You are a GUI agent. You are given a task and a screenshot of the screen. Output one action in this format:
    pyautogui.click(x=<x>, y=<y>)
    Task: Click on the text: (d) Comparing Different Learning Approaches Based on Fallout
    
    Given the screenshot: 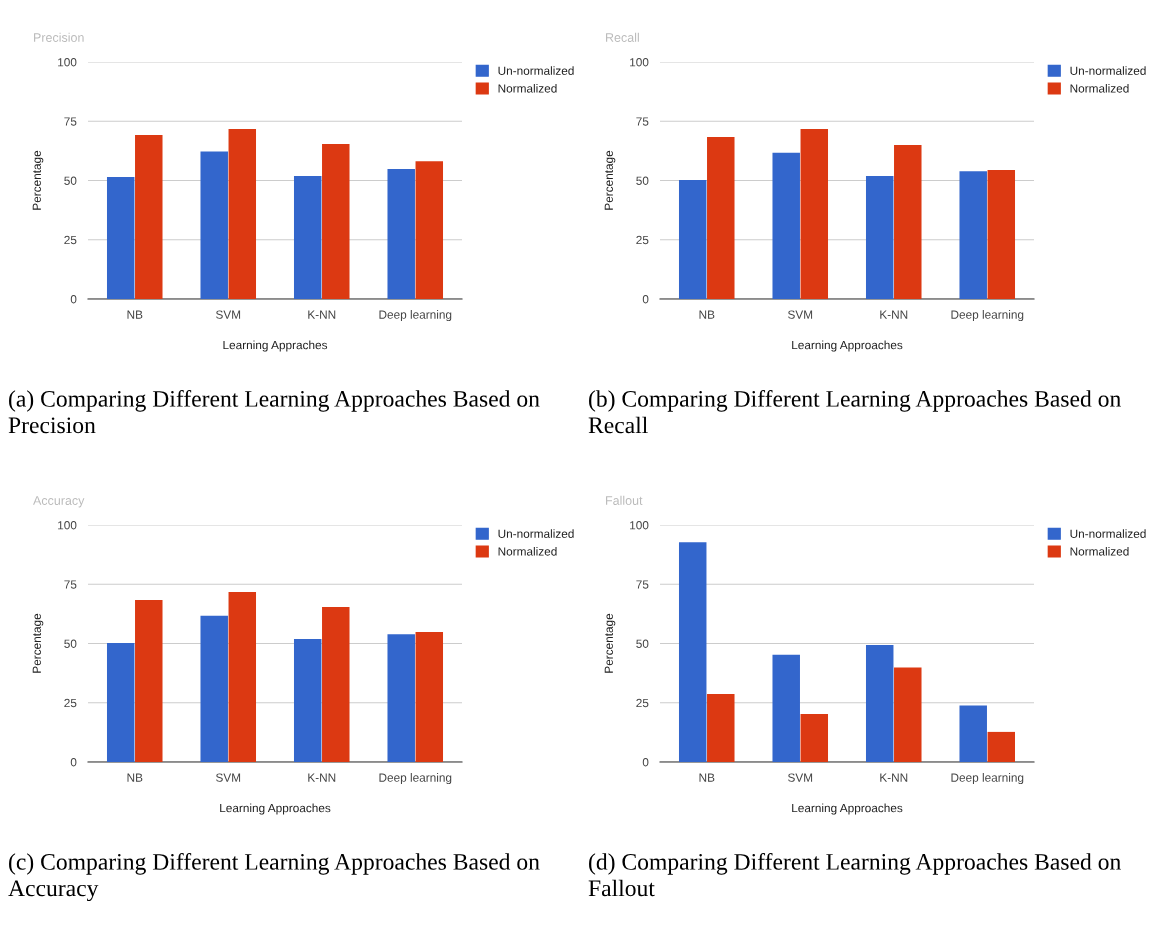 What is the action you would take?
    pyautogui.click(x=854, y=875)
    